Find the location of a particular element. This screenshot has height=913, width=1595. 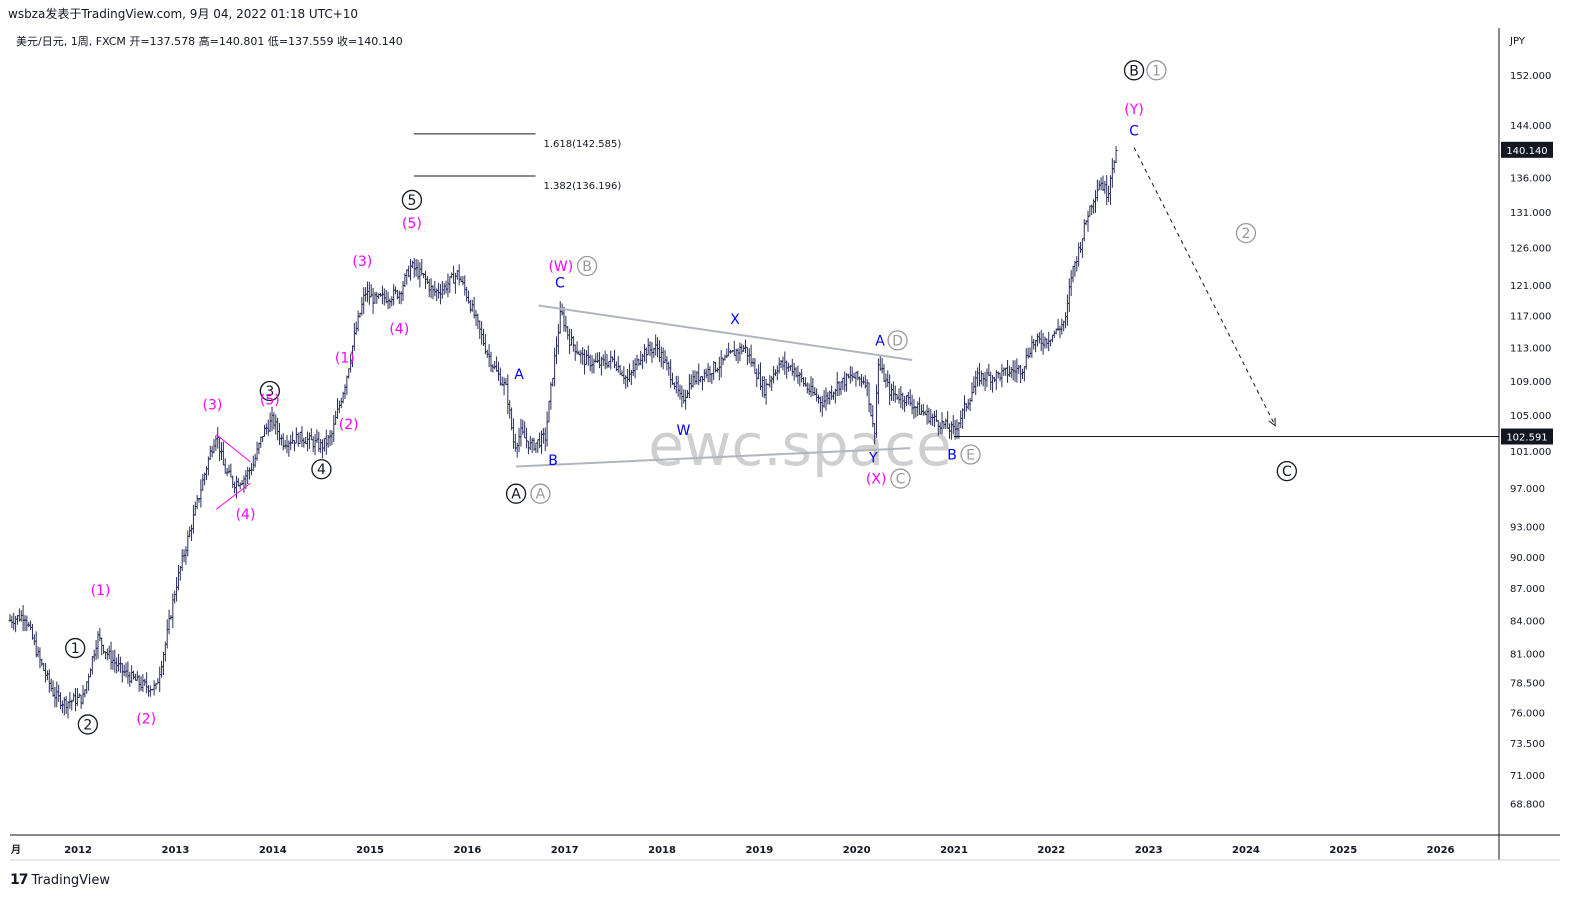

triangle-trendline is located at coordinates (725, 332).